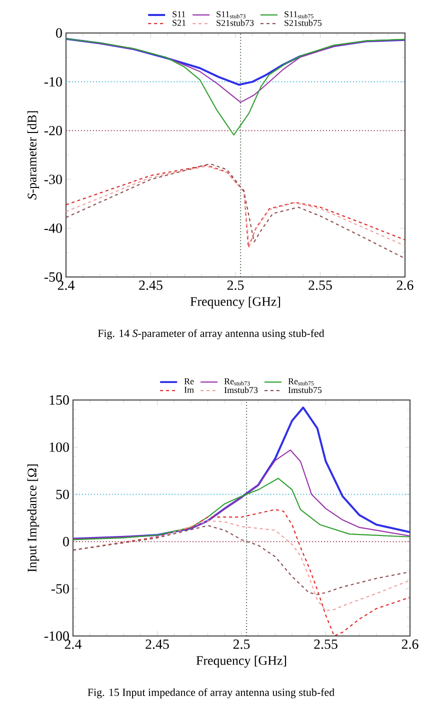  What do you see at coordinates (231, 14) in the screenshot?
I see `legend-label: S11$_{stub73}$` at bounding box center [231, 14].